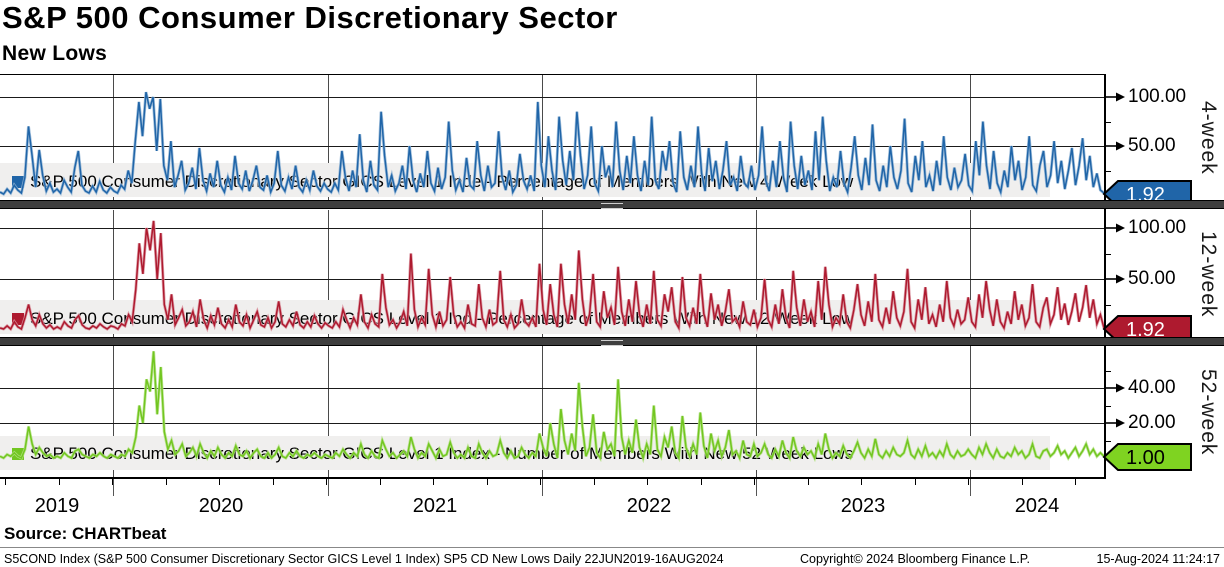 Image resolution: width=1224 pixels, height=567 pixels. I want to click on right-axis-line, so click(1105, 276).